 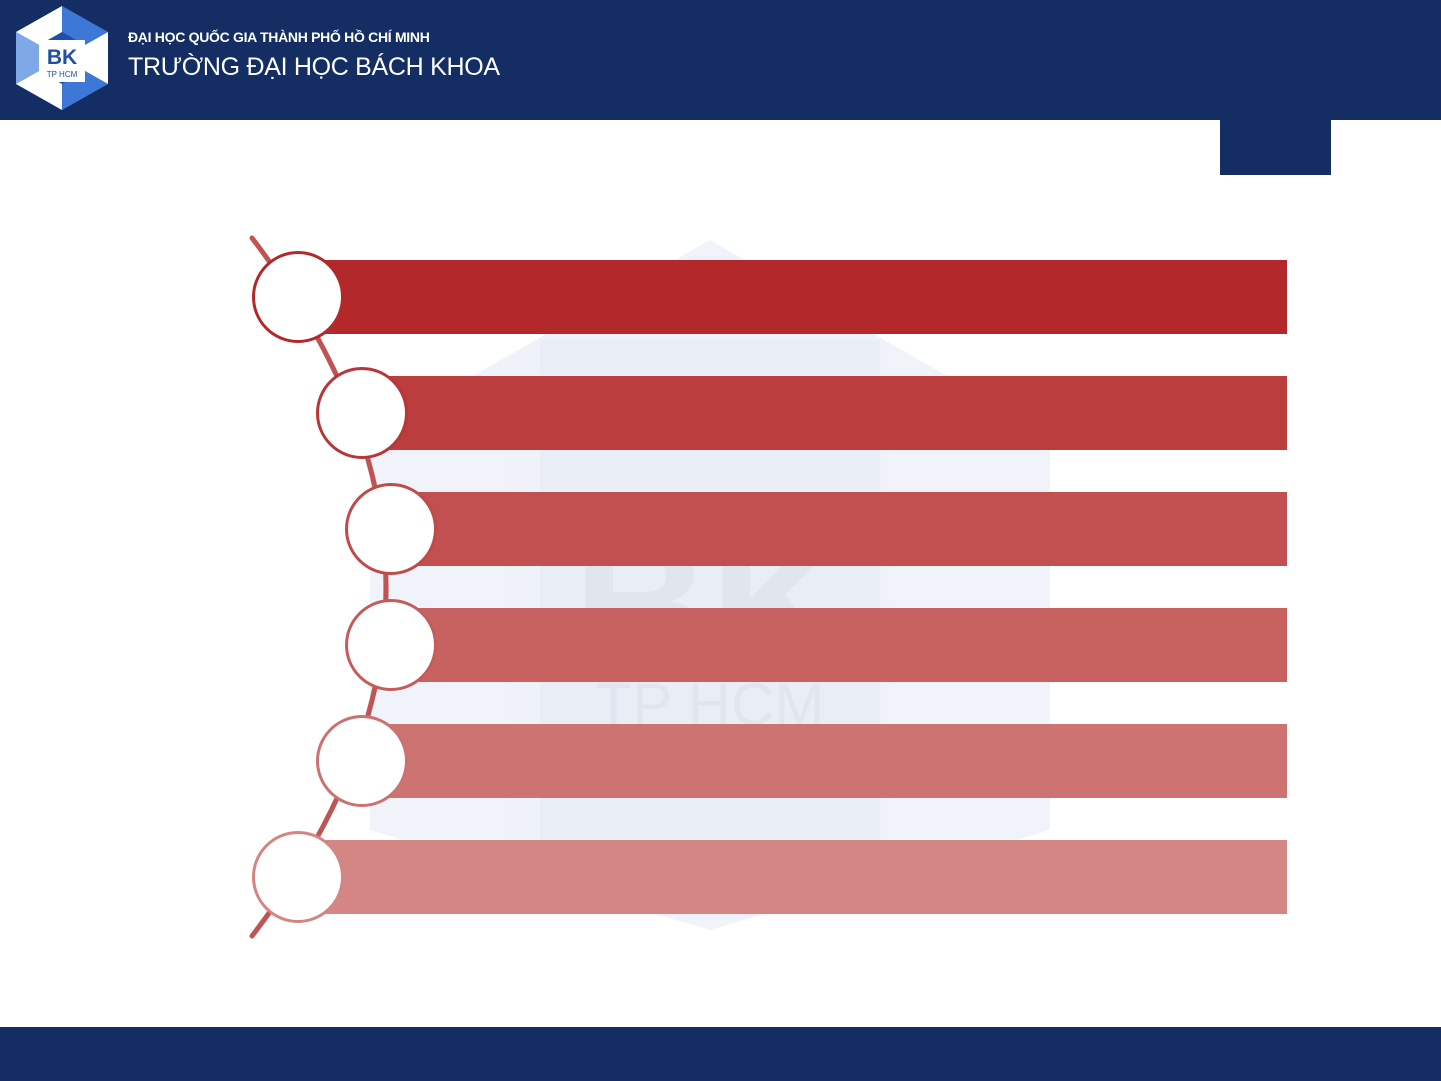 I want to click on logo-subtext: TP HCM, so click(x=62, y=74).